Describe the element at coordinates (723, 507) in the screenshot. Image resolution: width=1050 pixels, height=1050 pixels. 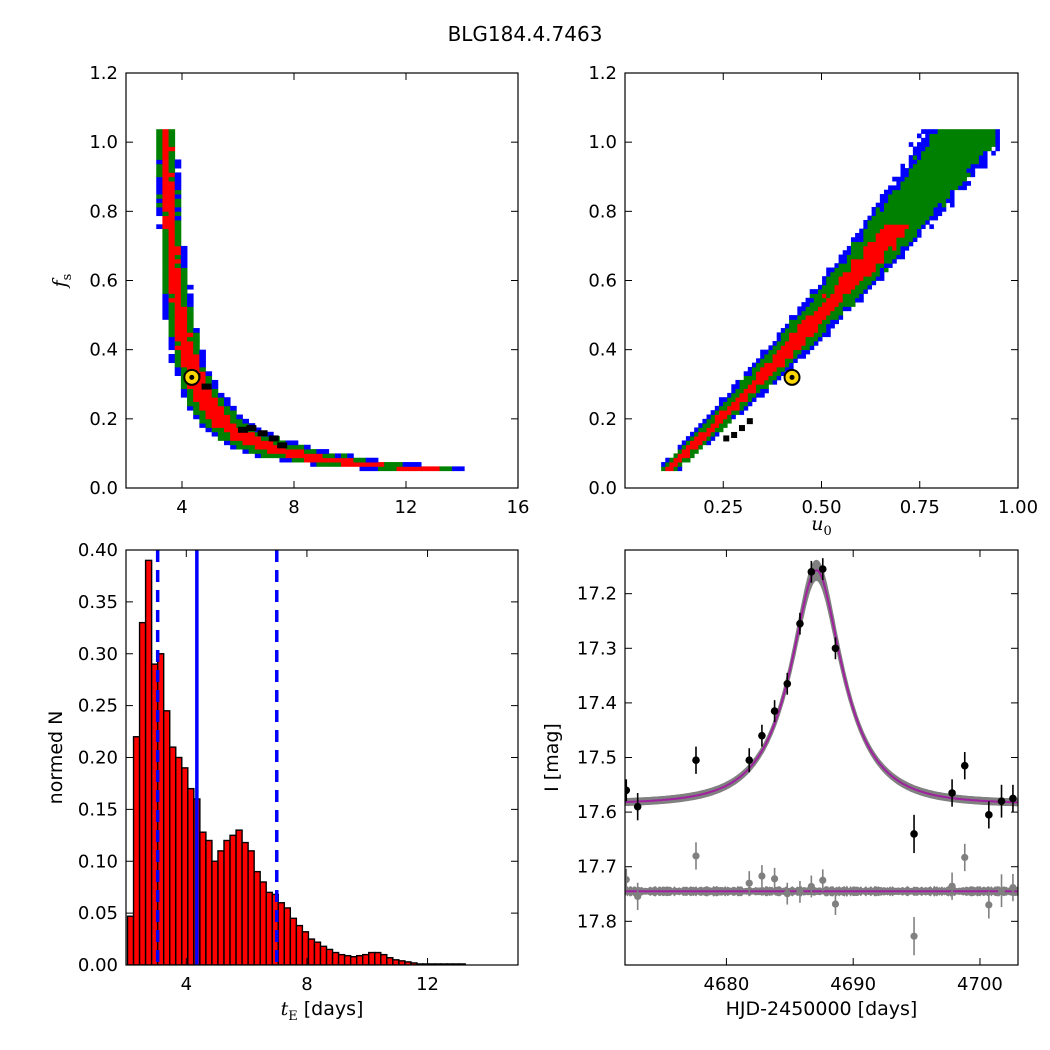
I see `x-tick-label: 0.25` at that location.